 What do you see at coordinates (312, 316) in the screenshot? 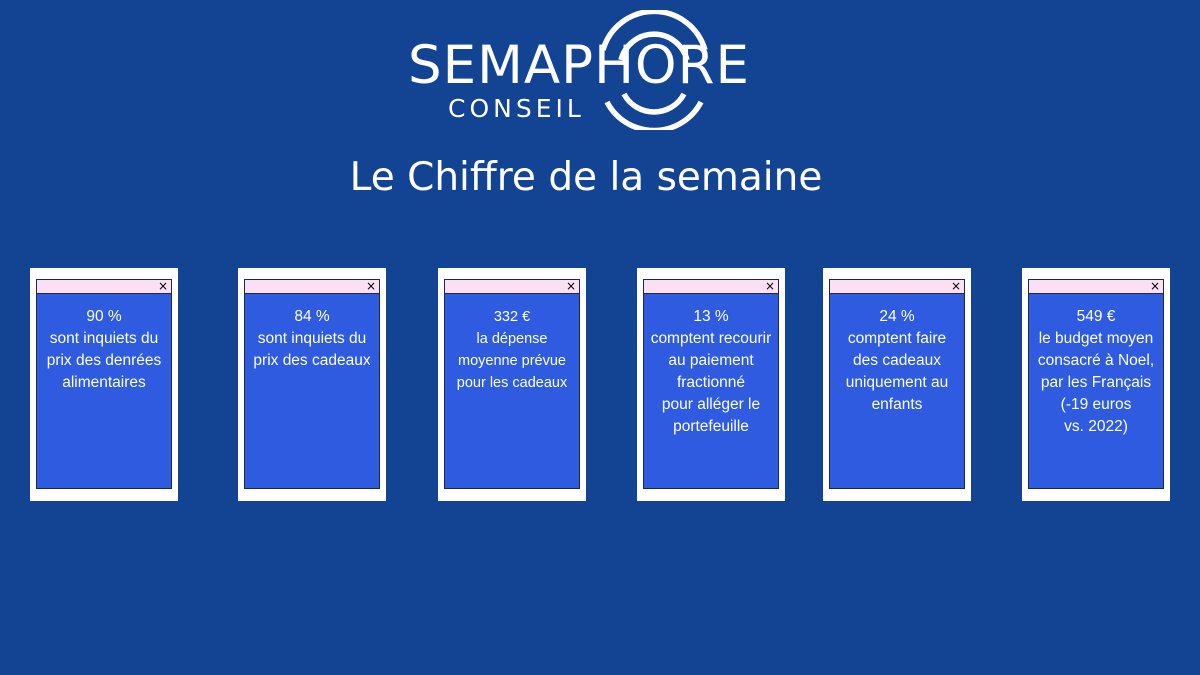
I see `stat-figure: 84 %` at bounding box center [312, 316].